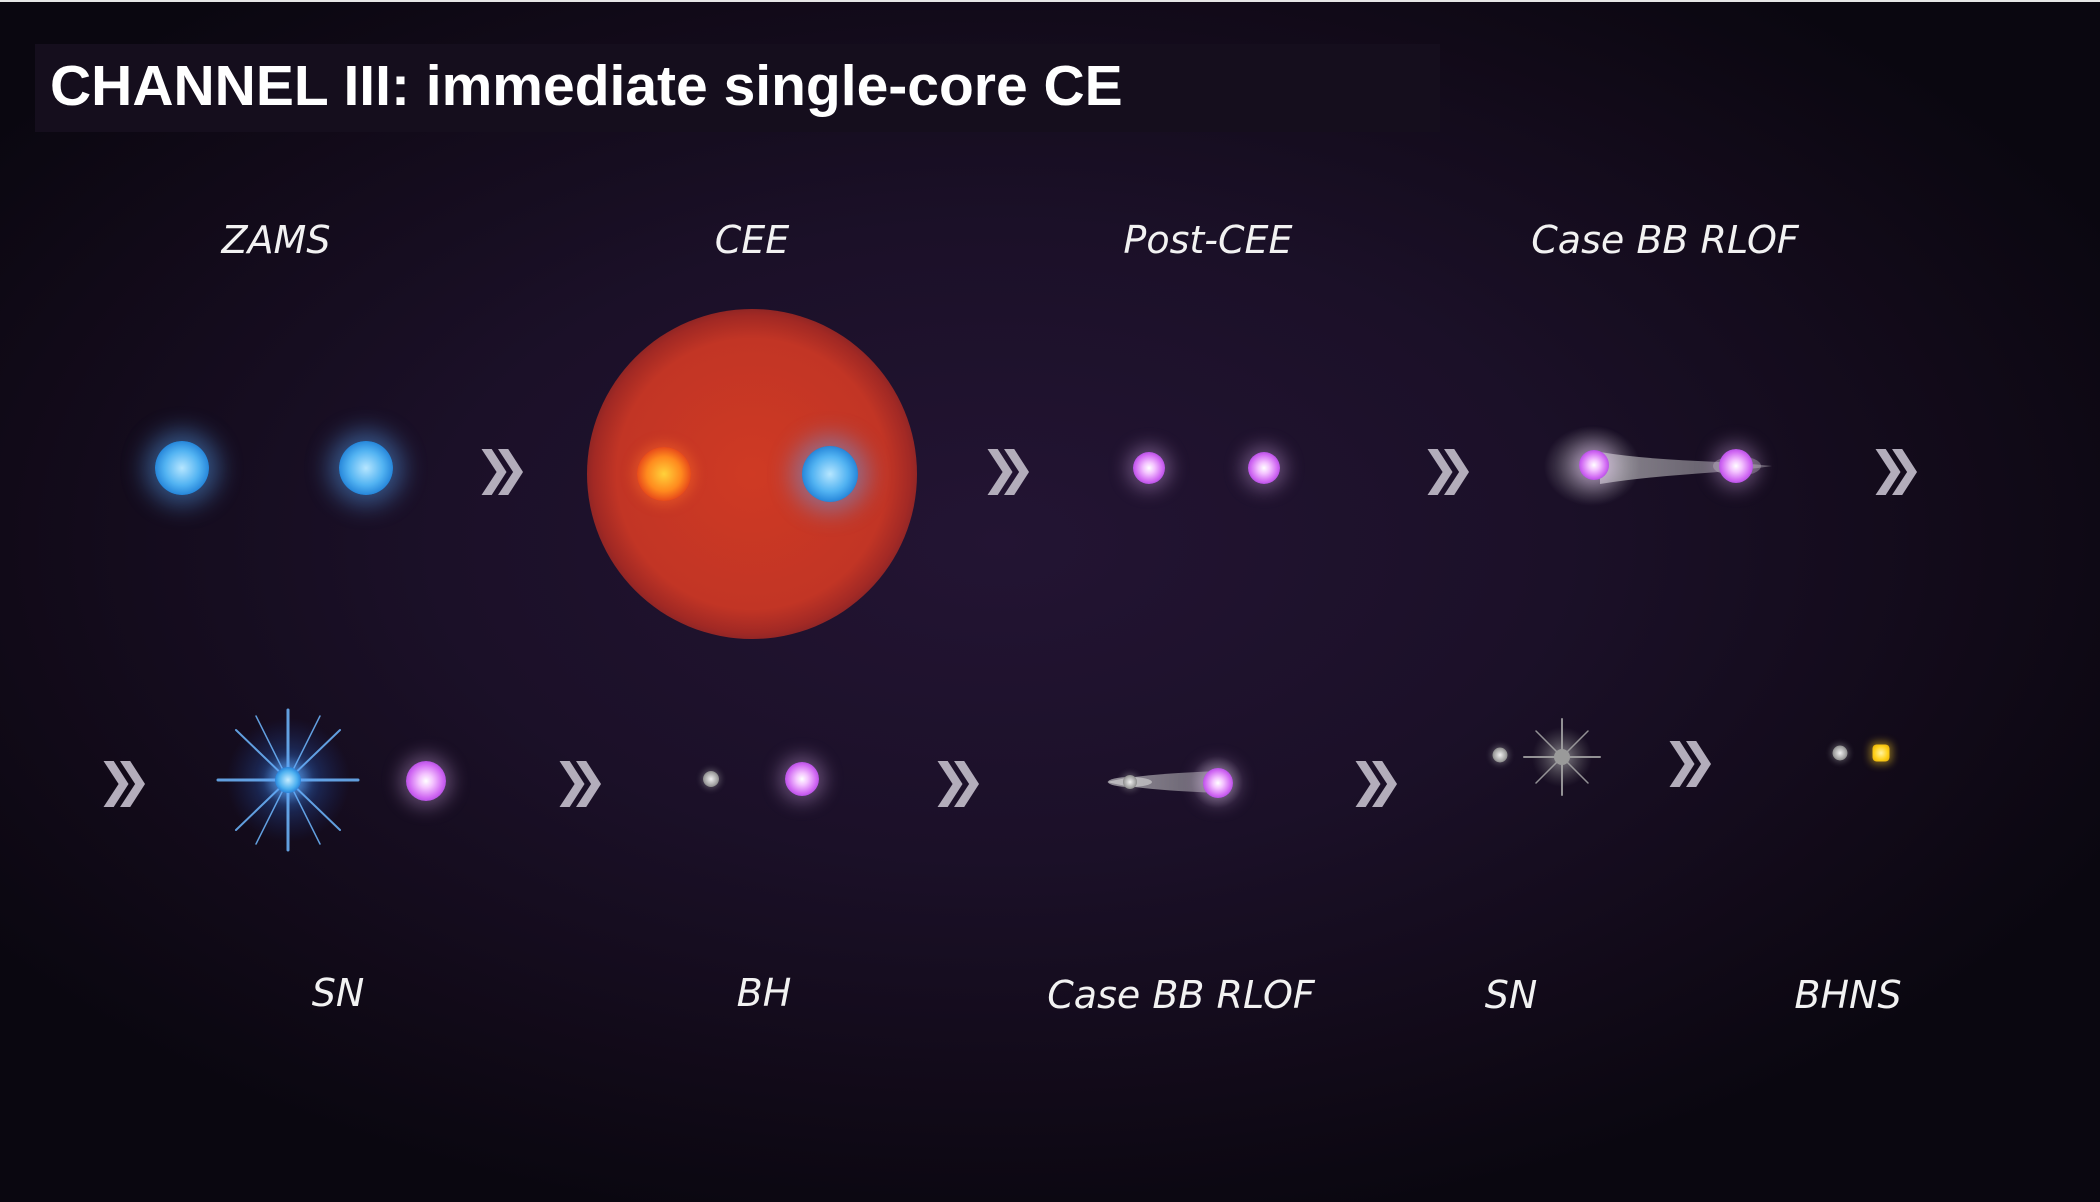  Describe the element at coordinates (426, 781) in the screenshot. I see `sn-companion-helium-star` at that location.